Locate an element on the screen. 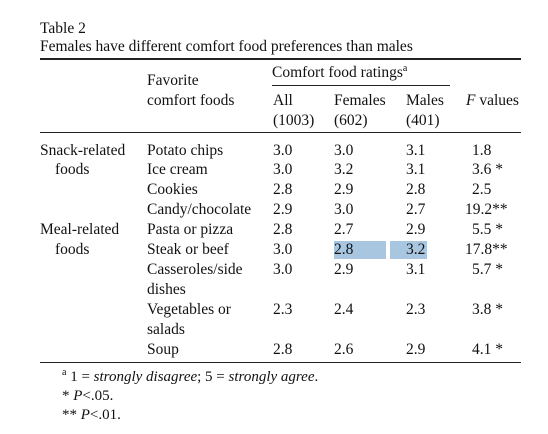  food-name: Pasta or pizza is located at coordinates (190, 229).